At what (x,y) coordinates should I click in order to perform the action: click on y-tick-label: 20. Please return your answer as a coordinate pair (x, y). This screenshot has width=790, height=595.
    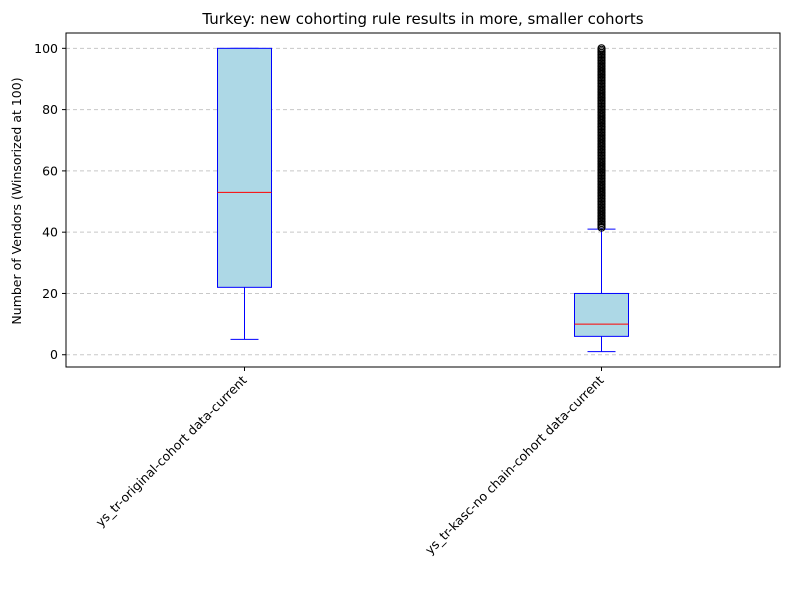
    Looking at the image, I should click on (50, 293).